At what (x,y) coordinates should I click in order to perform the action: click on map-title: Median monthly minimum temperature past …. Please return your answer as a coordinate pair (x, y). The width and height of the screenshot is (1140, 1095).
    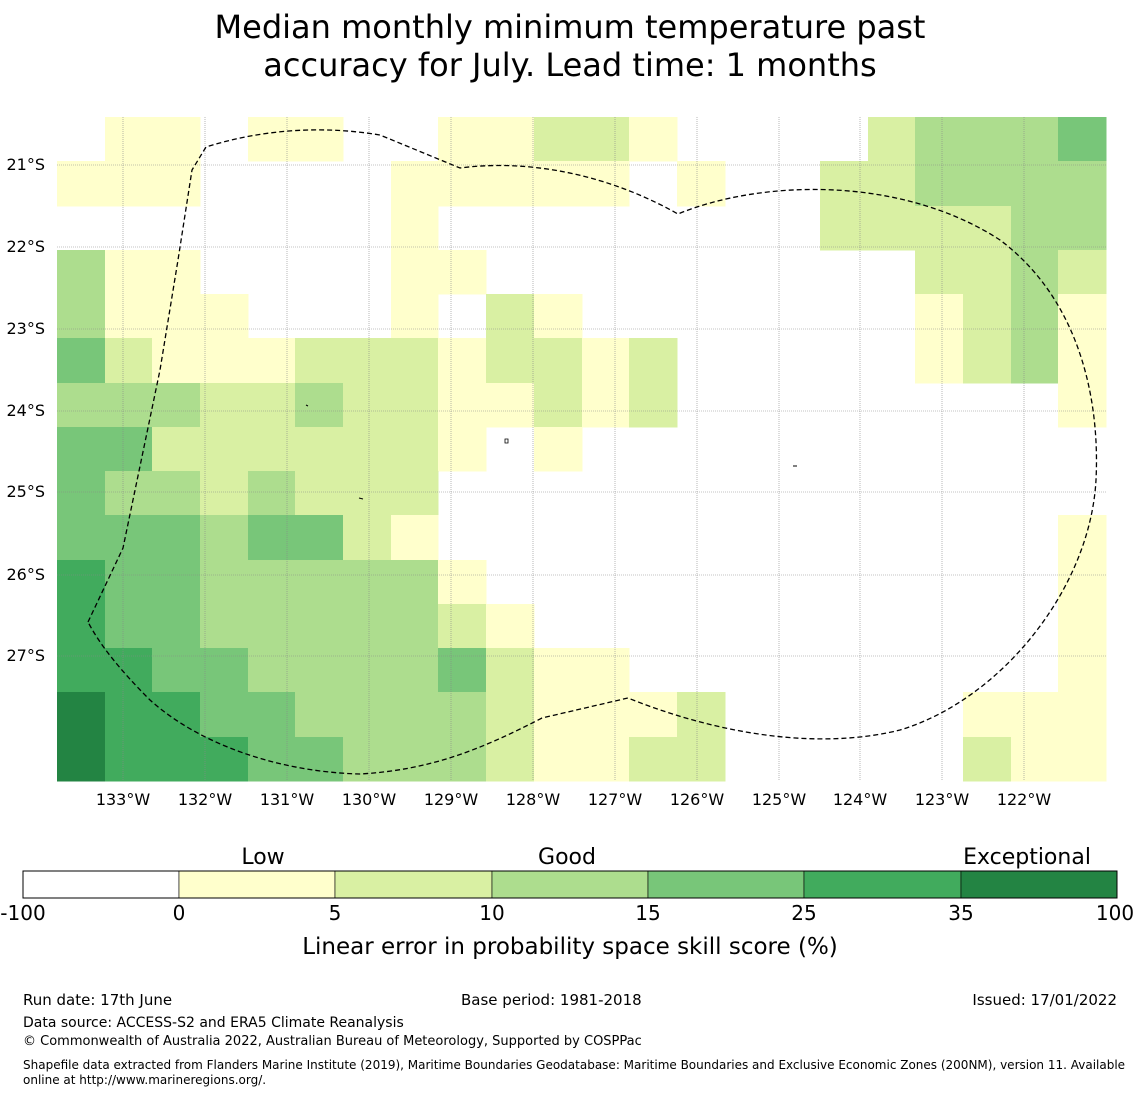
    Looking at the image, I should click on (570, 46).